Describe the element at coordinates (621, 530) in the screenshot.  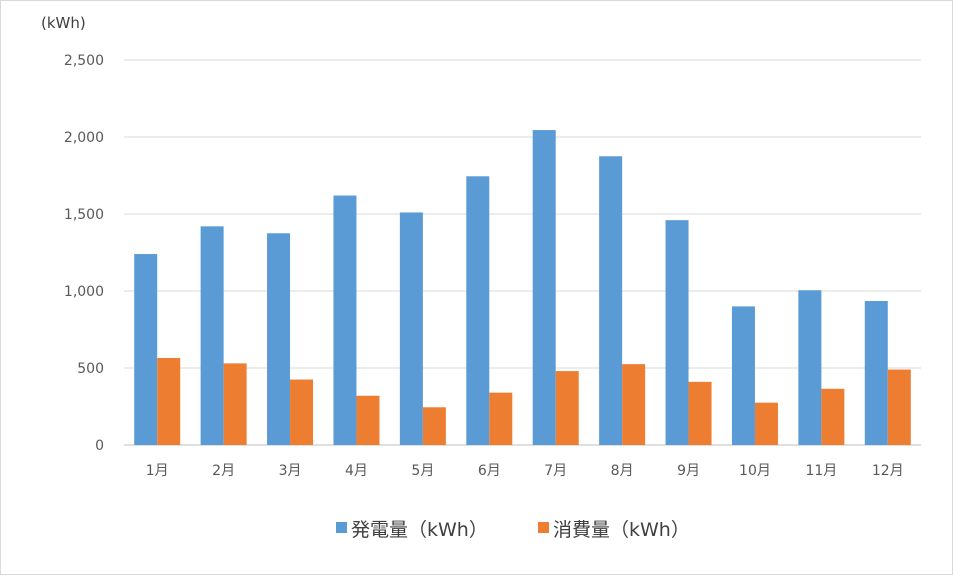
I see `legend-label: 消費量（kWh）` at that location.